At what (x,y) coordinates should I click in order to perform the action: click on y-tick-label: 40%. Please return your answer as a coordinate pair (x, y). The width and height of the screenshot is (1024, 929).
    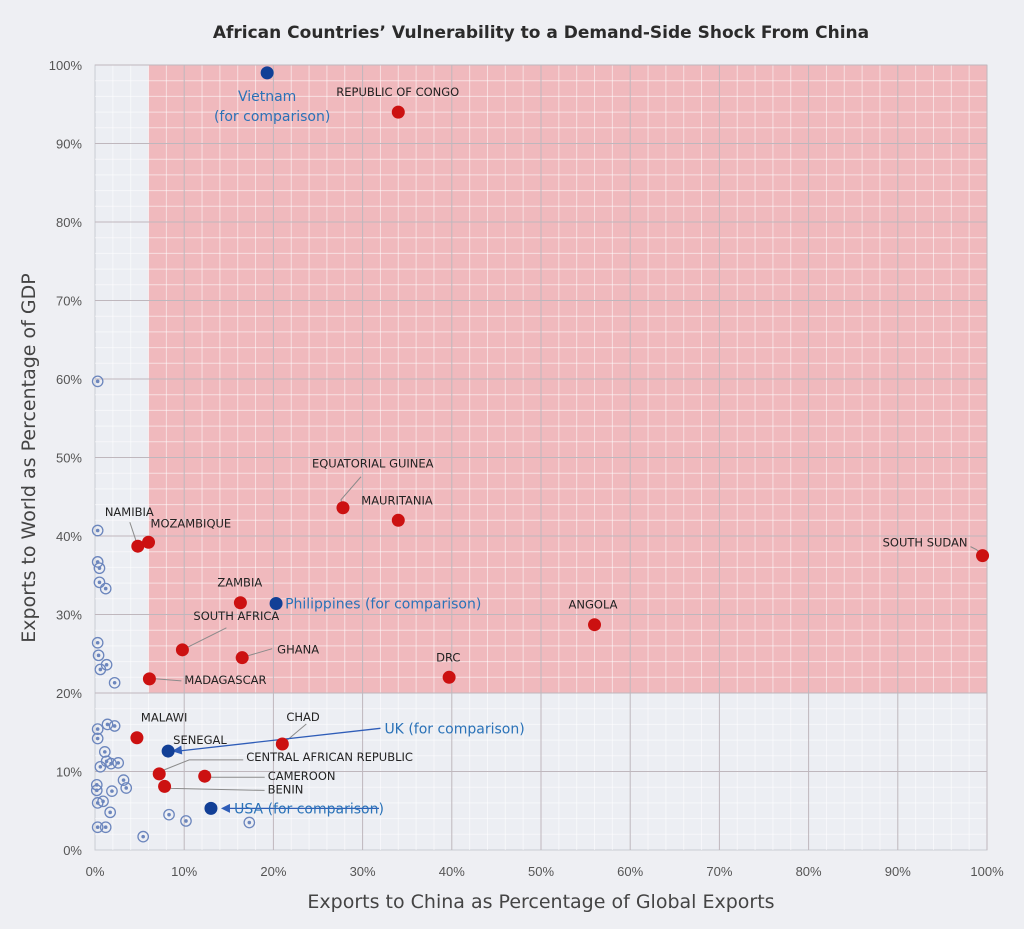
    Looking at the image, I should click on (69, 536).